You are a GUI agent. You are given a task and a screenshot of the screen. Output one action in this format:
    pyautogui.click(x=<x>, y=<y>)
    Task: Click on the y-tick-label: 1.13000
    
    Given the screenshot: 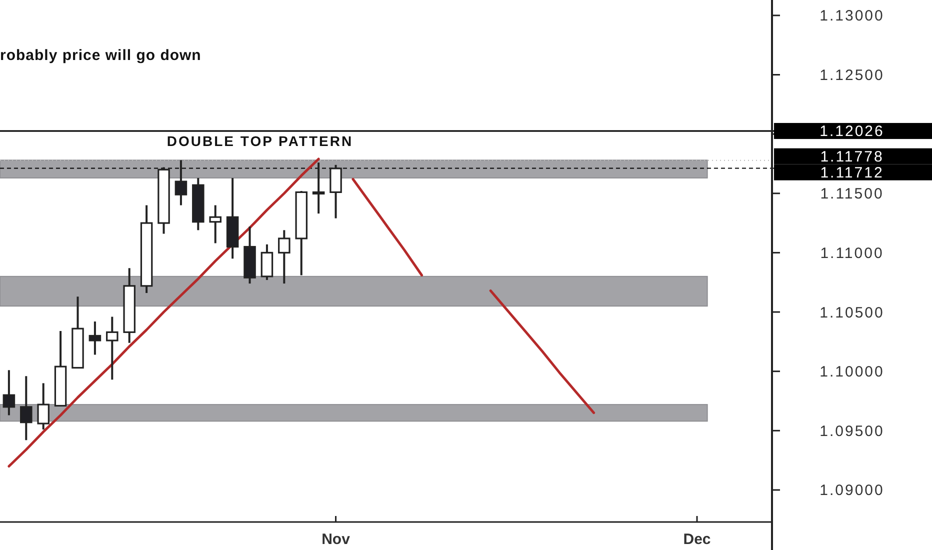 What is the action you would take?
    pyautogui.click(x=852, y=16)
    